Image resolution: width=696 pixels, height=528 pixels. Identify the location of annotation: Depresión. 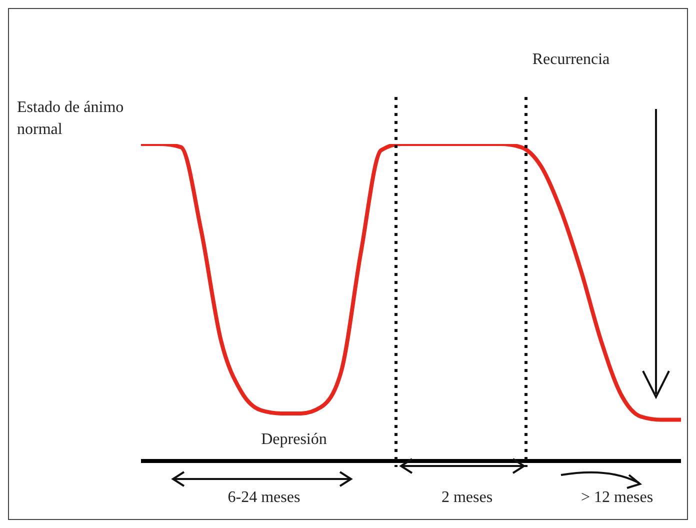
(294, 440).